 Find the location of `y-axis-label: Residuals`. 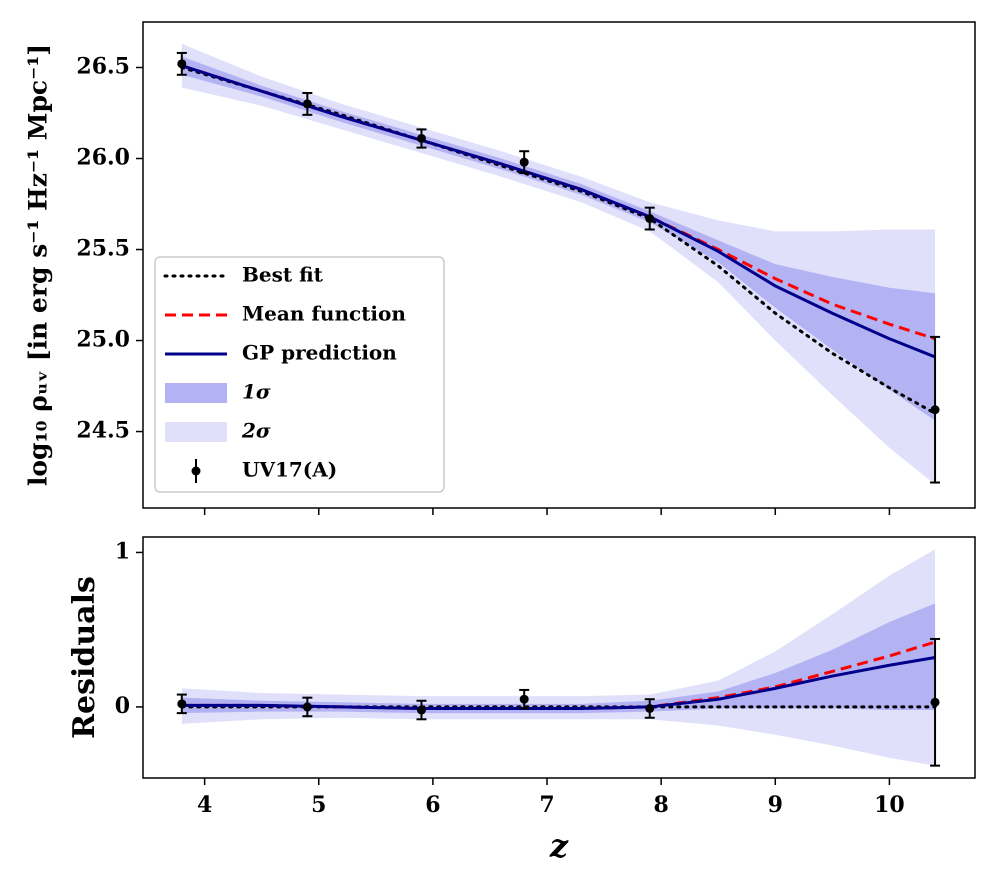

y-axis-label: Residuals is located at coordinates (84, 657).